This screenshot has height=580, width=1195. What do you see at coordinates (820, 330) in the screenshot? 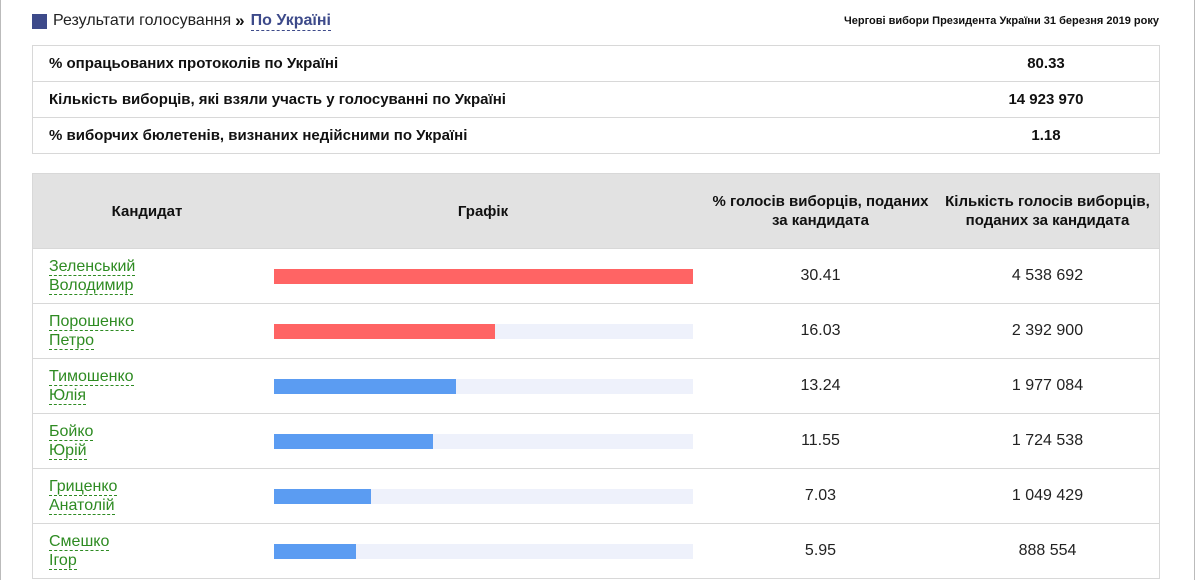
I see `percent-value: 16.03` at bounding box center [820, 330].